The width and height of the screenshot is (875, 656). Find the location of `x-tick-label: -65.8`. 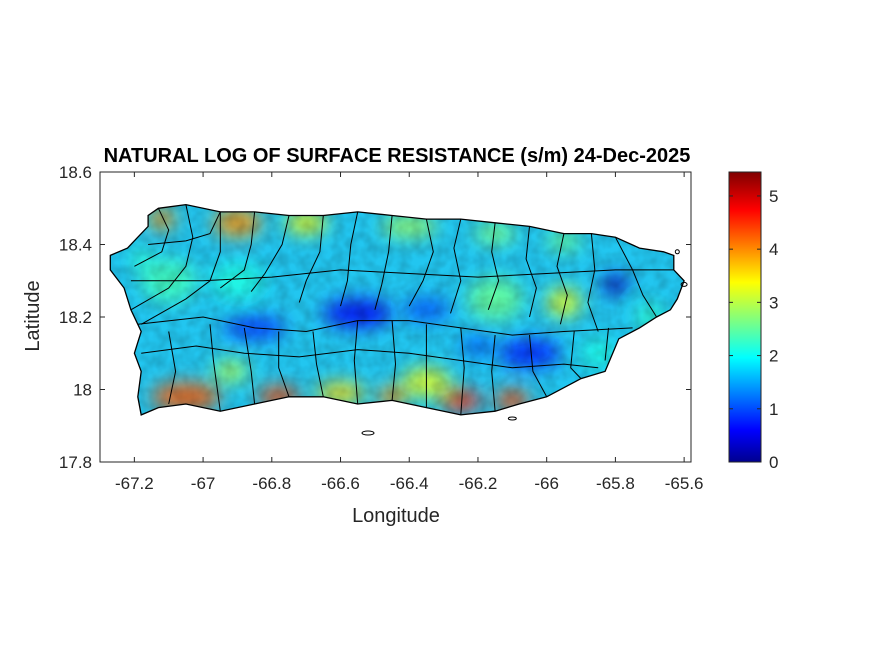

x-tick-label: -65.8 is located at coordinates (615, 483).